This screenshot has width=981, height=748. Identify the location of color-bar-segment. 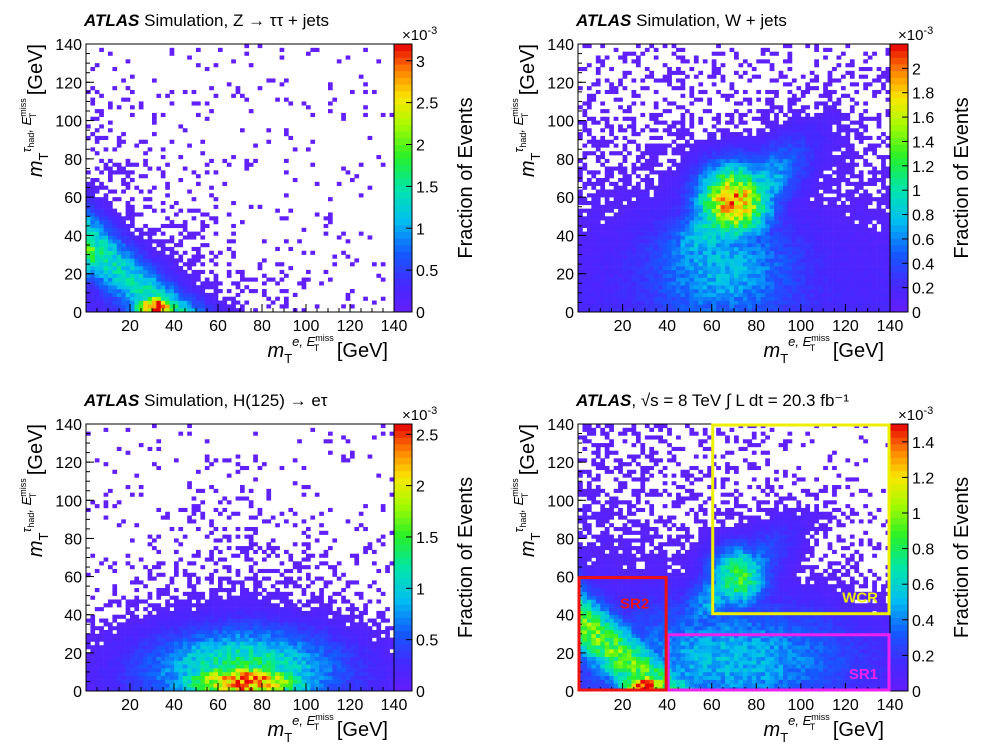
(899, 108).